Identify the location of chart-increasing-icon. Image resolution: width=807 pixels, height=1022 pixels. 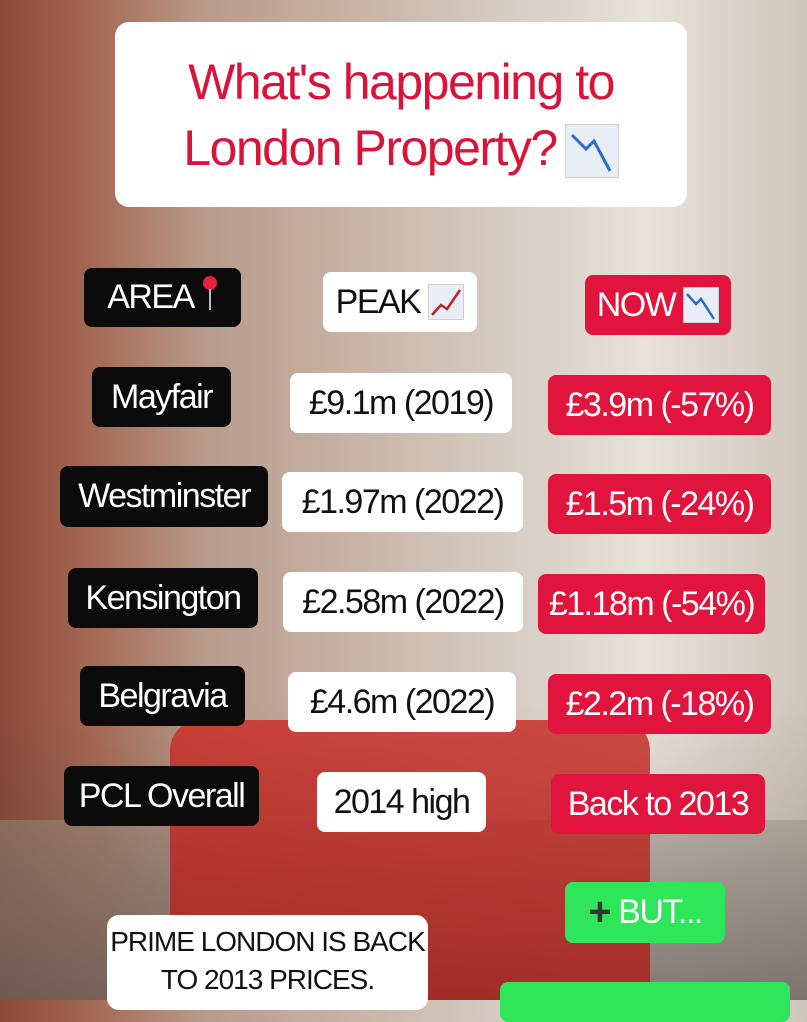
(446, 302).